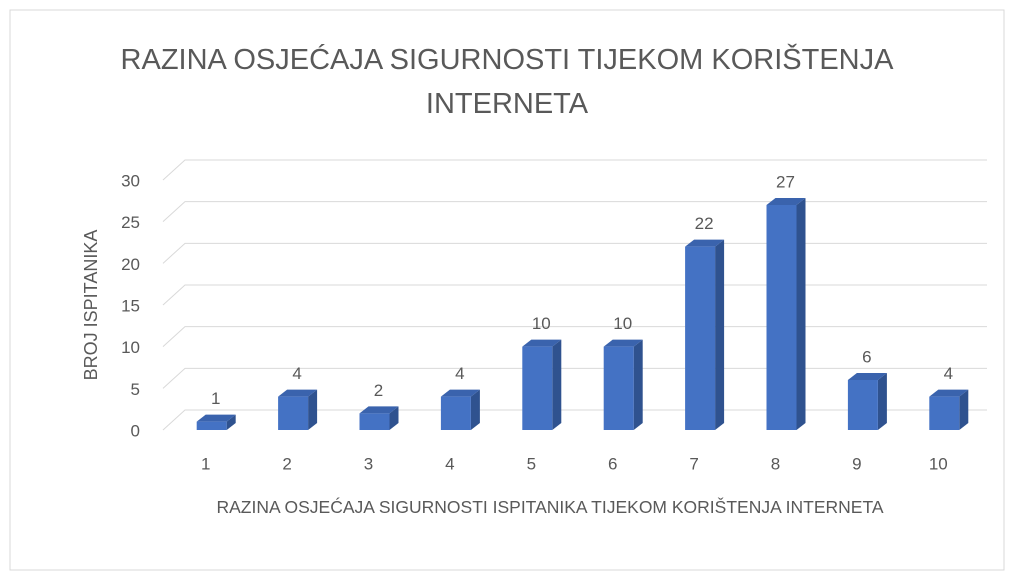 The width and height of the screenshot is (1014, 578). Describe the element at coordinates (378, 390) in the screenshot. I see `data-label: 2` at that location.